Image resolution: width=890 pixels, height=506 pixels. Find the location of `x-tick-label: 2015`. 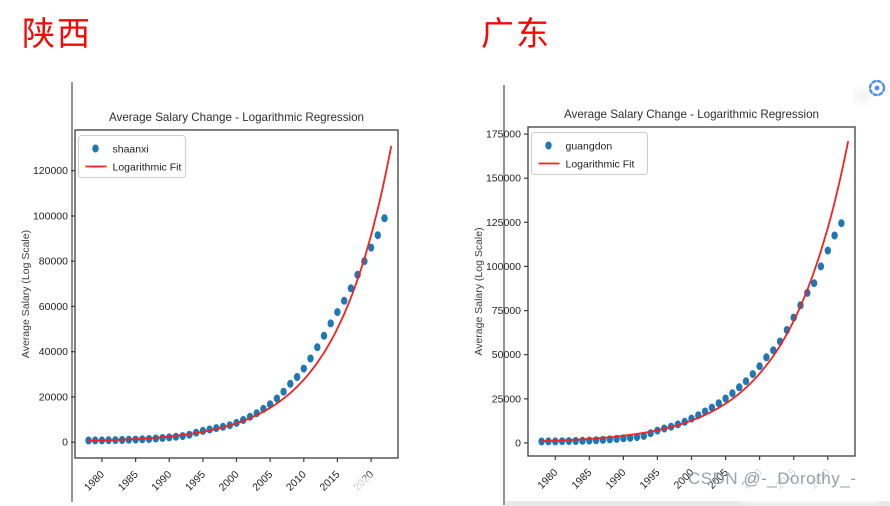

x-tick-label: 2015 is located at coordinates (330, 481).